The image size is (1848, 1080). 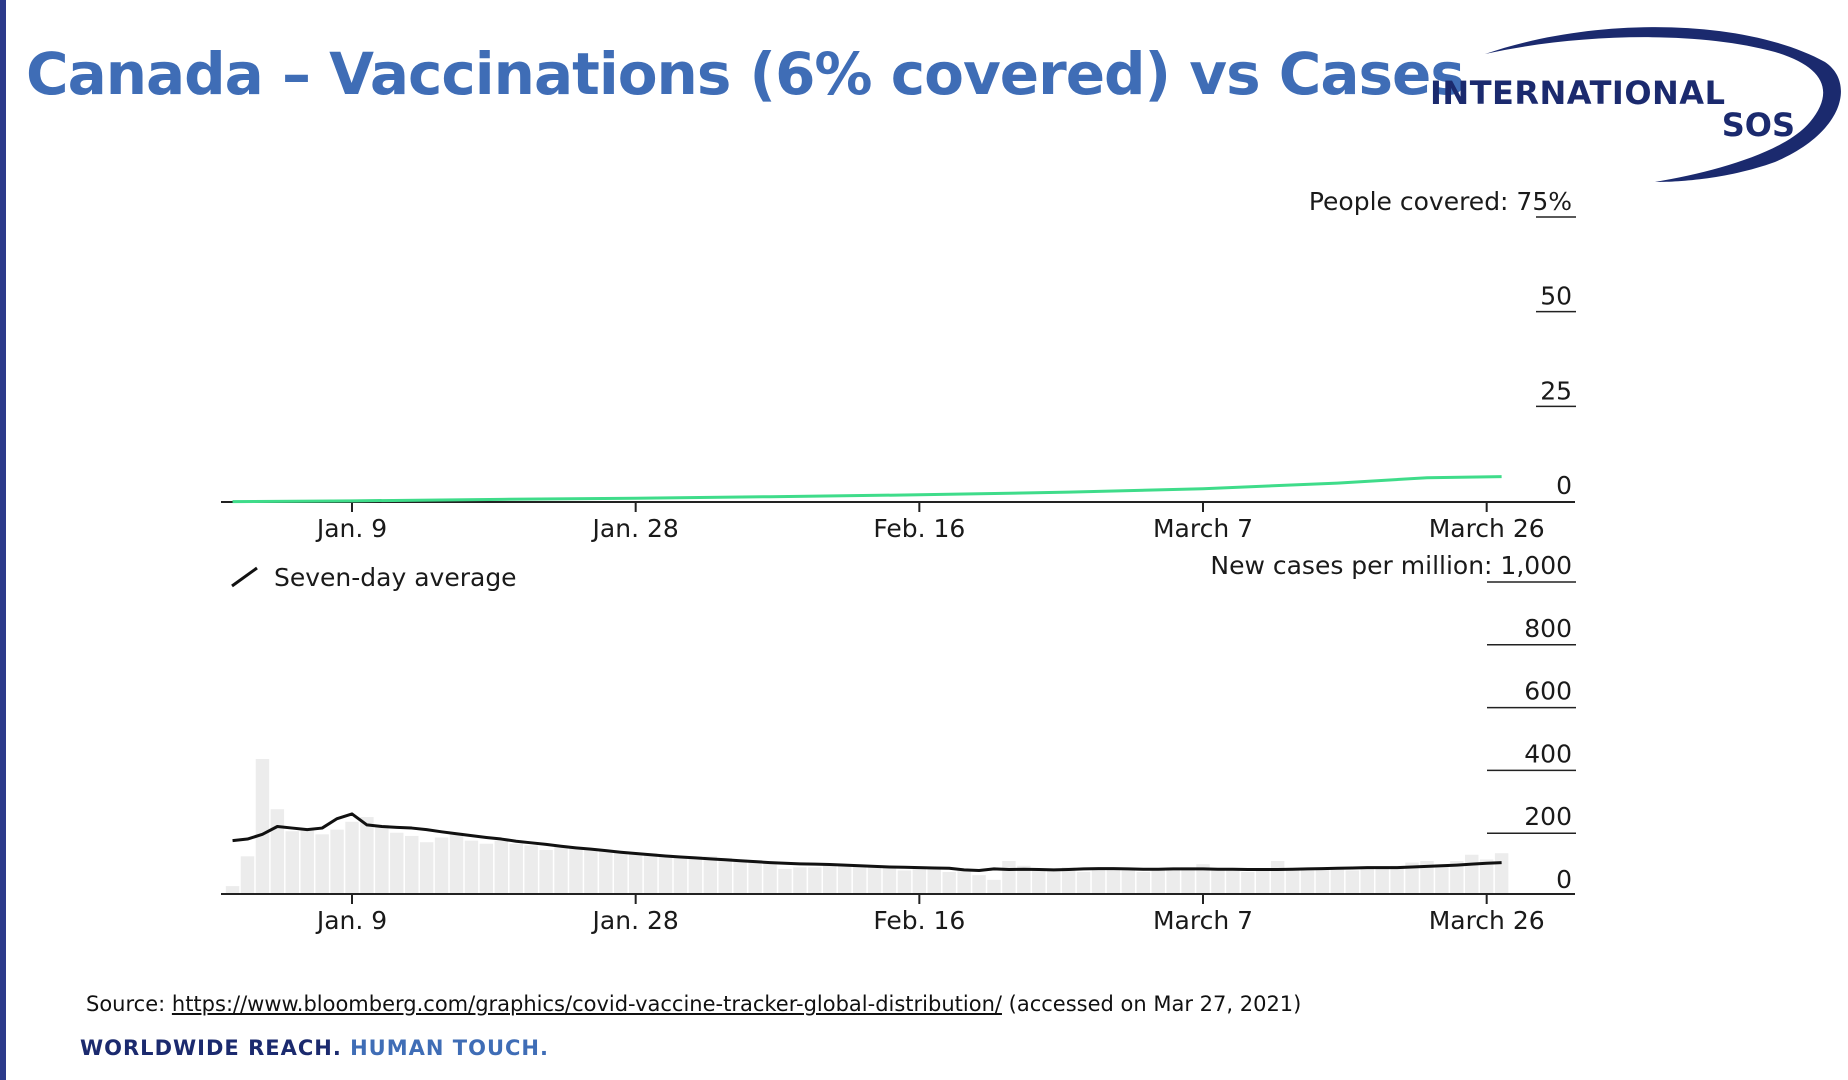 I want to click on bottom-y-tick-label: 200, so click(x=1548, y=816).